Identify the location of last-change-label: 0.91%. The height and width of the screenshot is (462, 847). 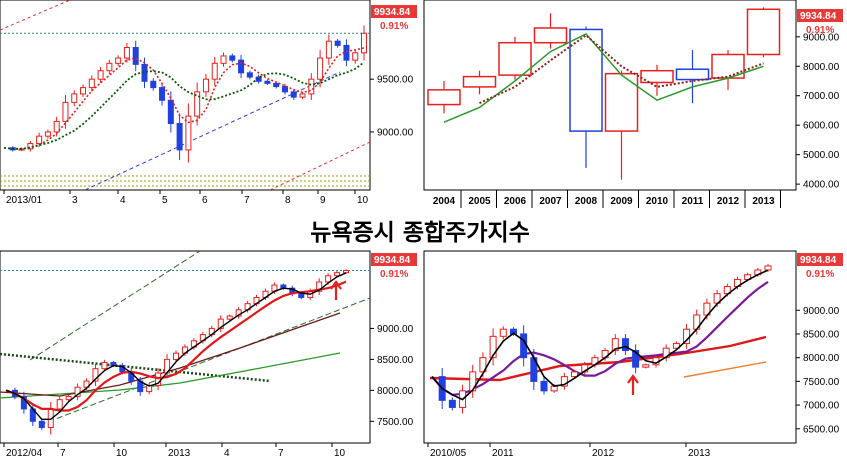
(820, 30).